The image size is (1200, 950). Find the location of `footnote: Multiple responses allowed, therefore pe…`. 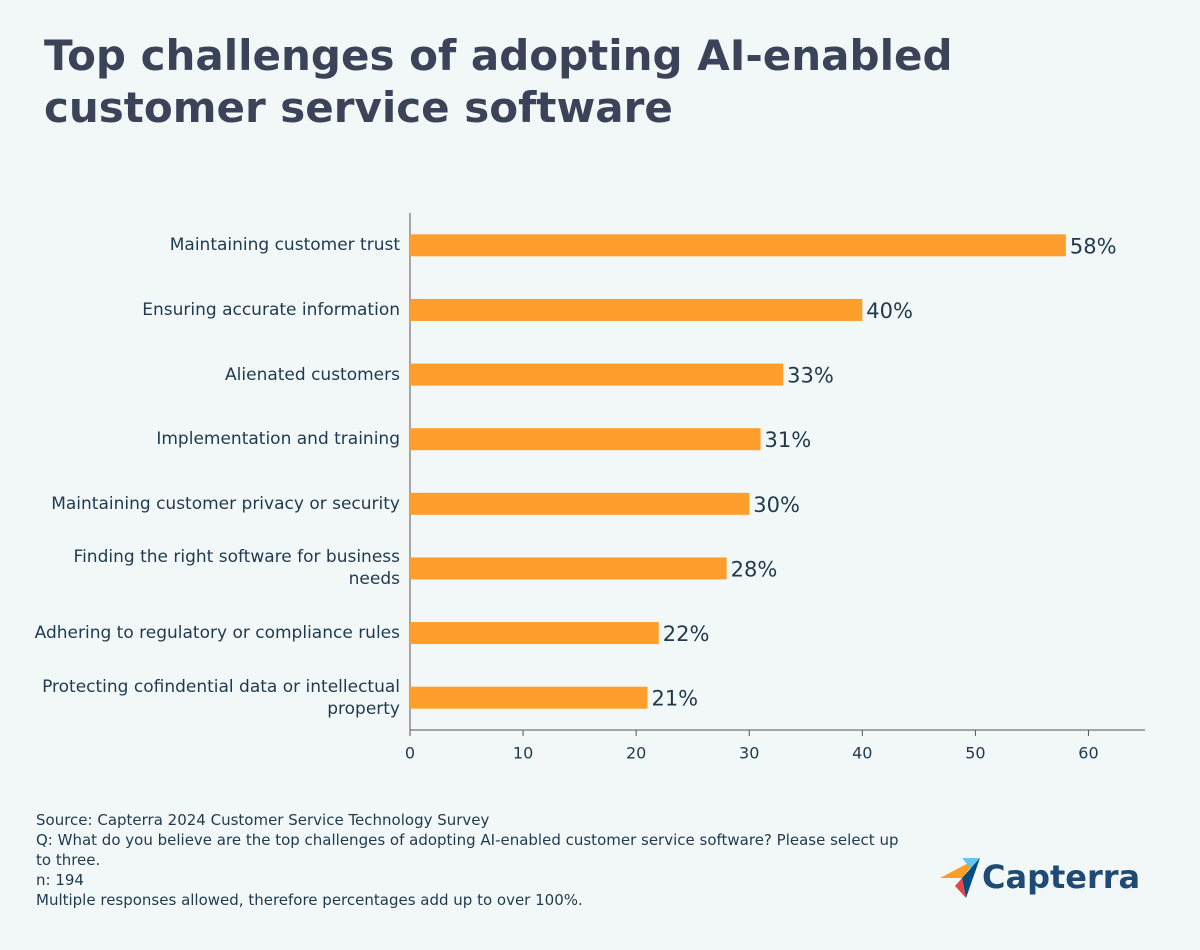

footnote: Multiple responses allowed, therefore pe… is located at coordinates (309, 900).